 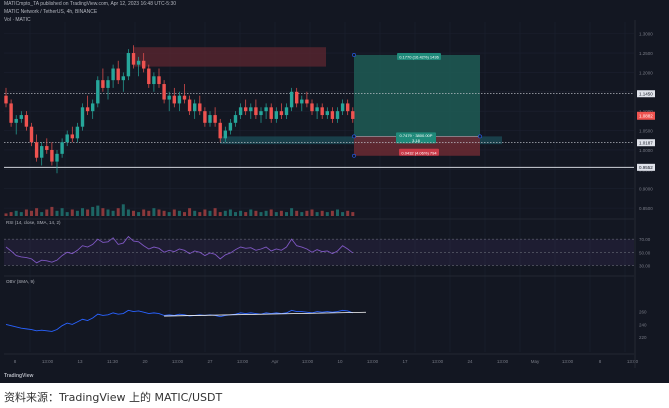 What do you see at coordinates (405, 361) in the screenshot?
I see `time-tick-label: 17` at bounding box center [405, 361].